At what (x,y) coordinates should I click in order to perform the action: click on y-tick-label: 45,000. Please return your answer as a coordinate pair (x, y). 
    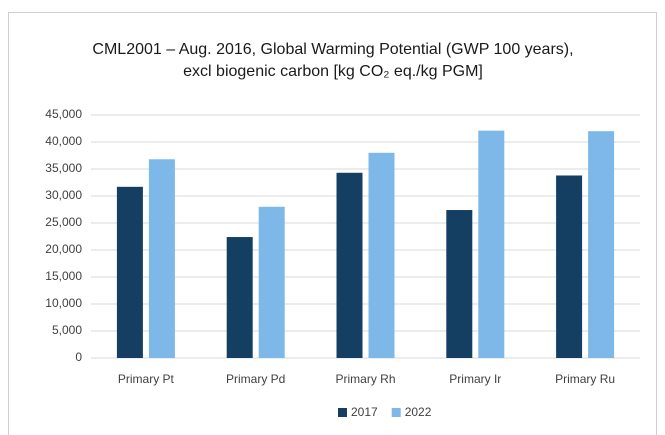
    Looking at the image, I should click on (63, 114).